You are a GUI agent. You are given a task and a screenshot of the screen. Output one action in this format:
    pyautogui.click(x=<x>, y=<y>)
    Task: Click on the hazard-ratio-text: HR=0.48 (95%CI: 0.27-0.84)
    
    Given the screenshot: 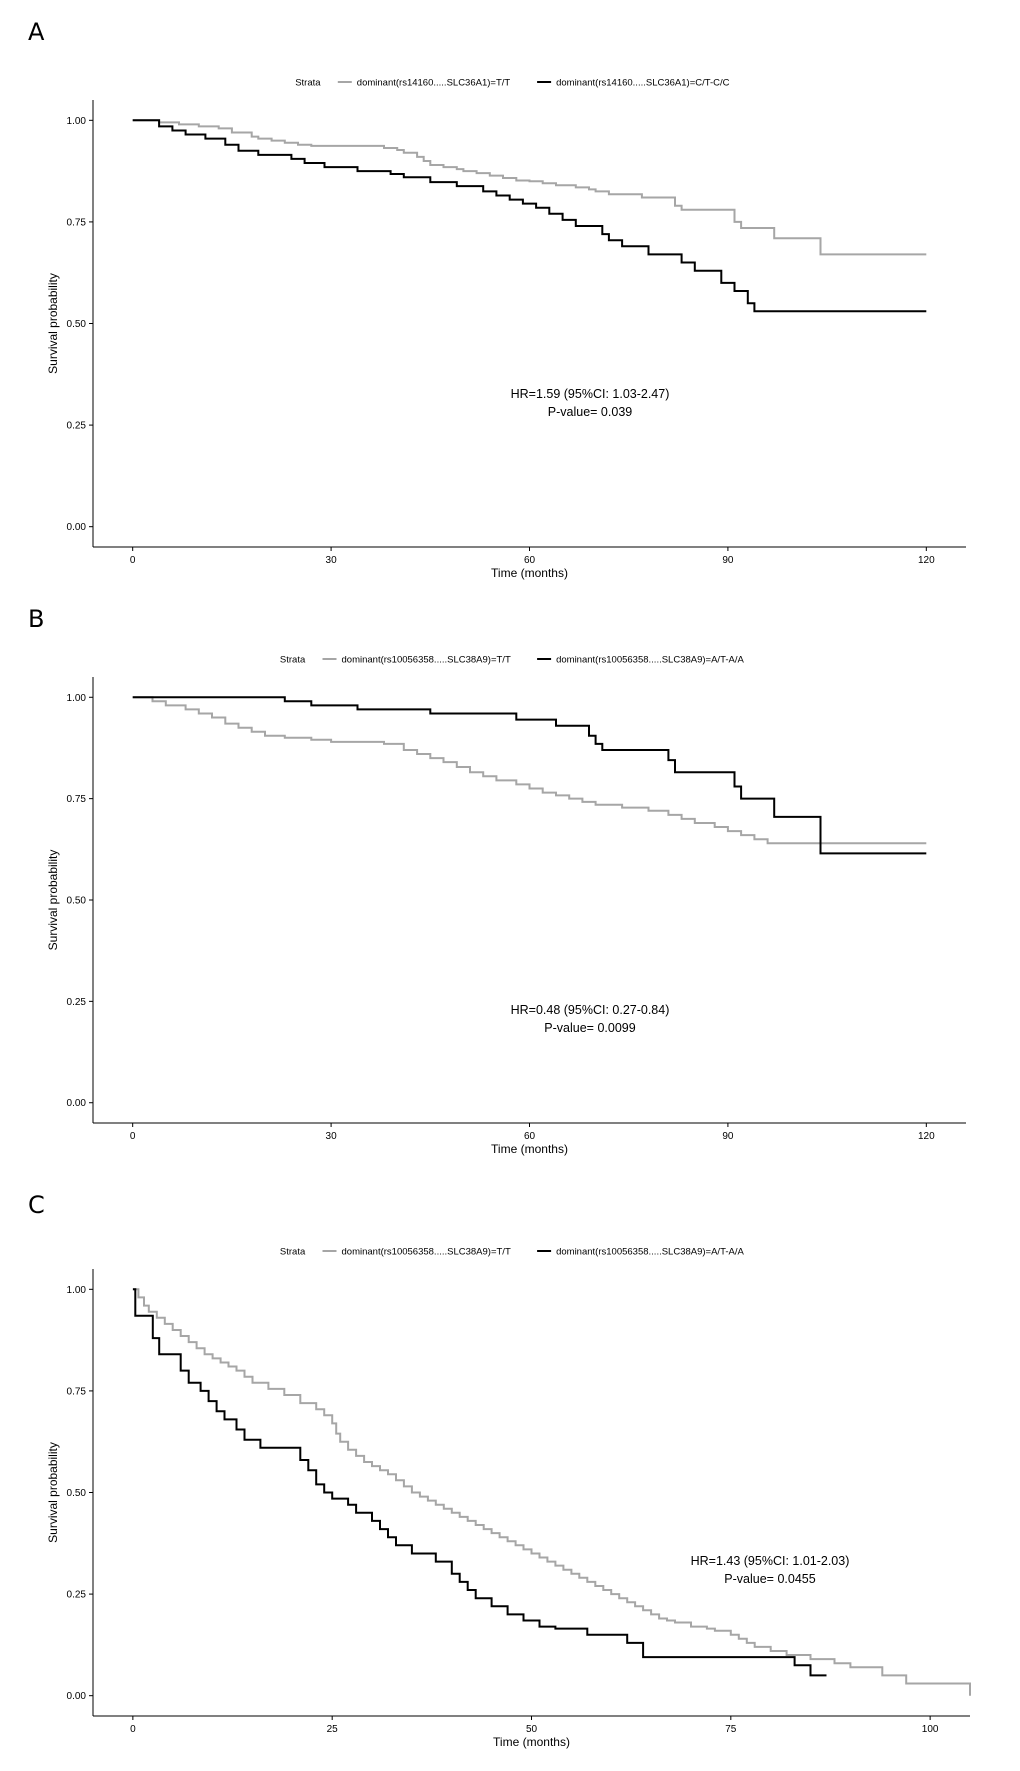 What is the action you would take?
    pyautogui.click(x=590, y=1010)
    